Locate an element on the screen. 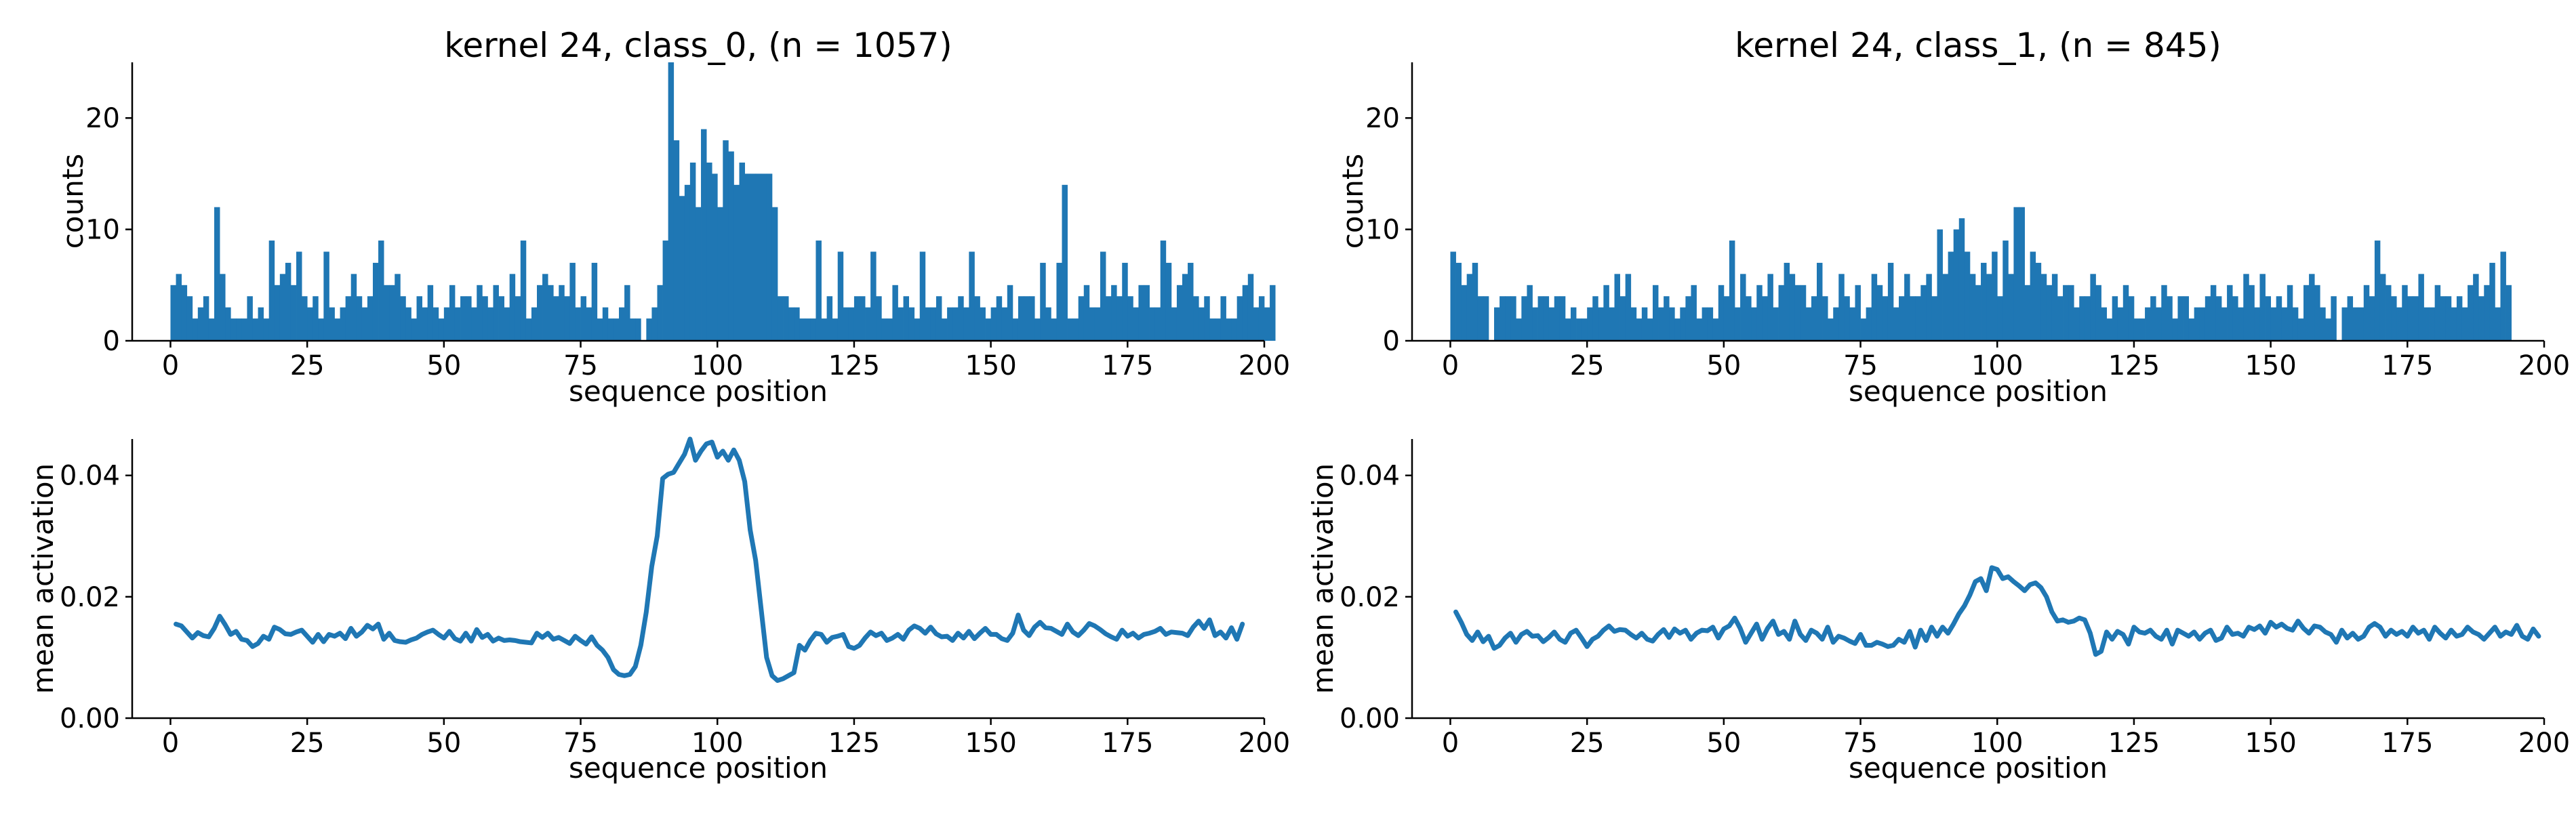 Image resolution: width=2576 pixels, height=813 pixels. series-line is located at coordinates (1997, 611).